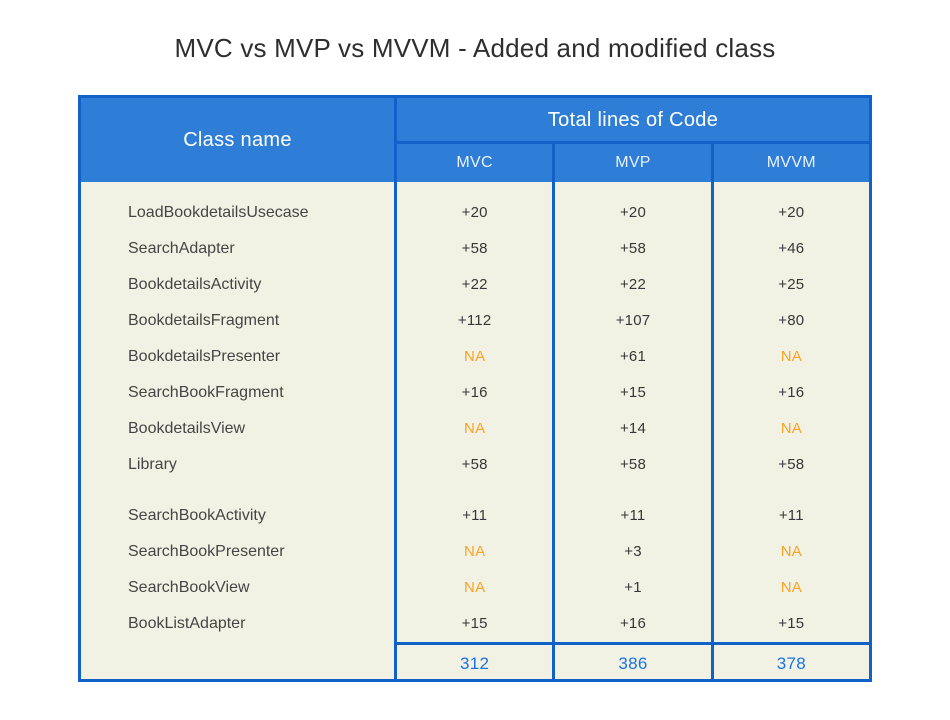  What do you see at coordinates (631, 285) in the screenshot?
I see `mvp-value-cell: +22` at bounding box center [631, 285].